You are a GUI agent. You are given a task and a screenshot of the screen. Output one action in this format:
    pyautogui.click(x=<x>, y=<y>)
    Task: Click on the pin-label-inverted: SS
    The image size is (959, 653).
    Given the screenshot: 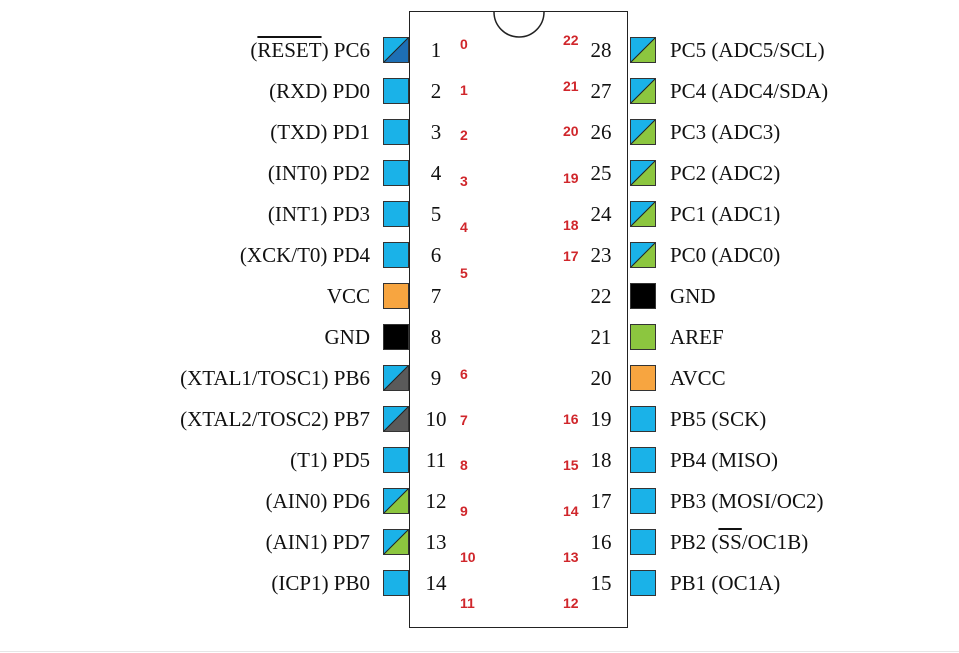 What is the action you would take?
    pyautogui.click(x=730, y=542)
    